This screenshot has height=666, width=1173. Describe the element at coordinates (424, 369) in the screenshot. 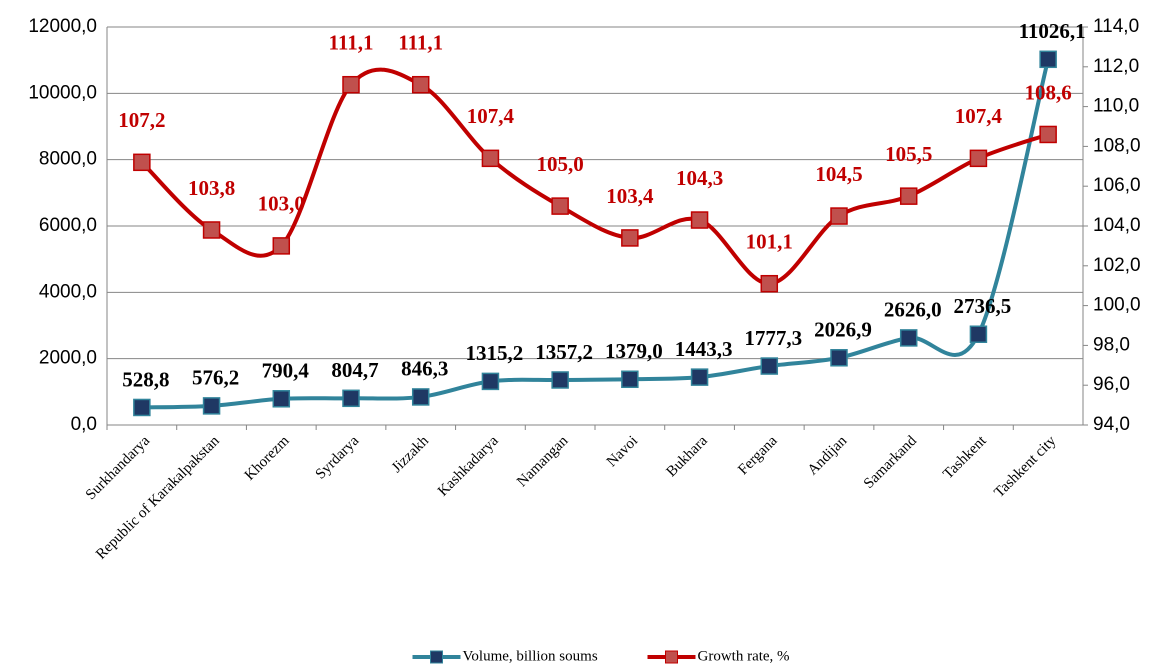

I see `data-label: 846,3` at that location.